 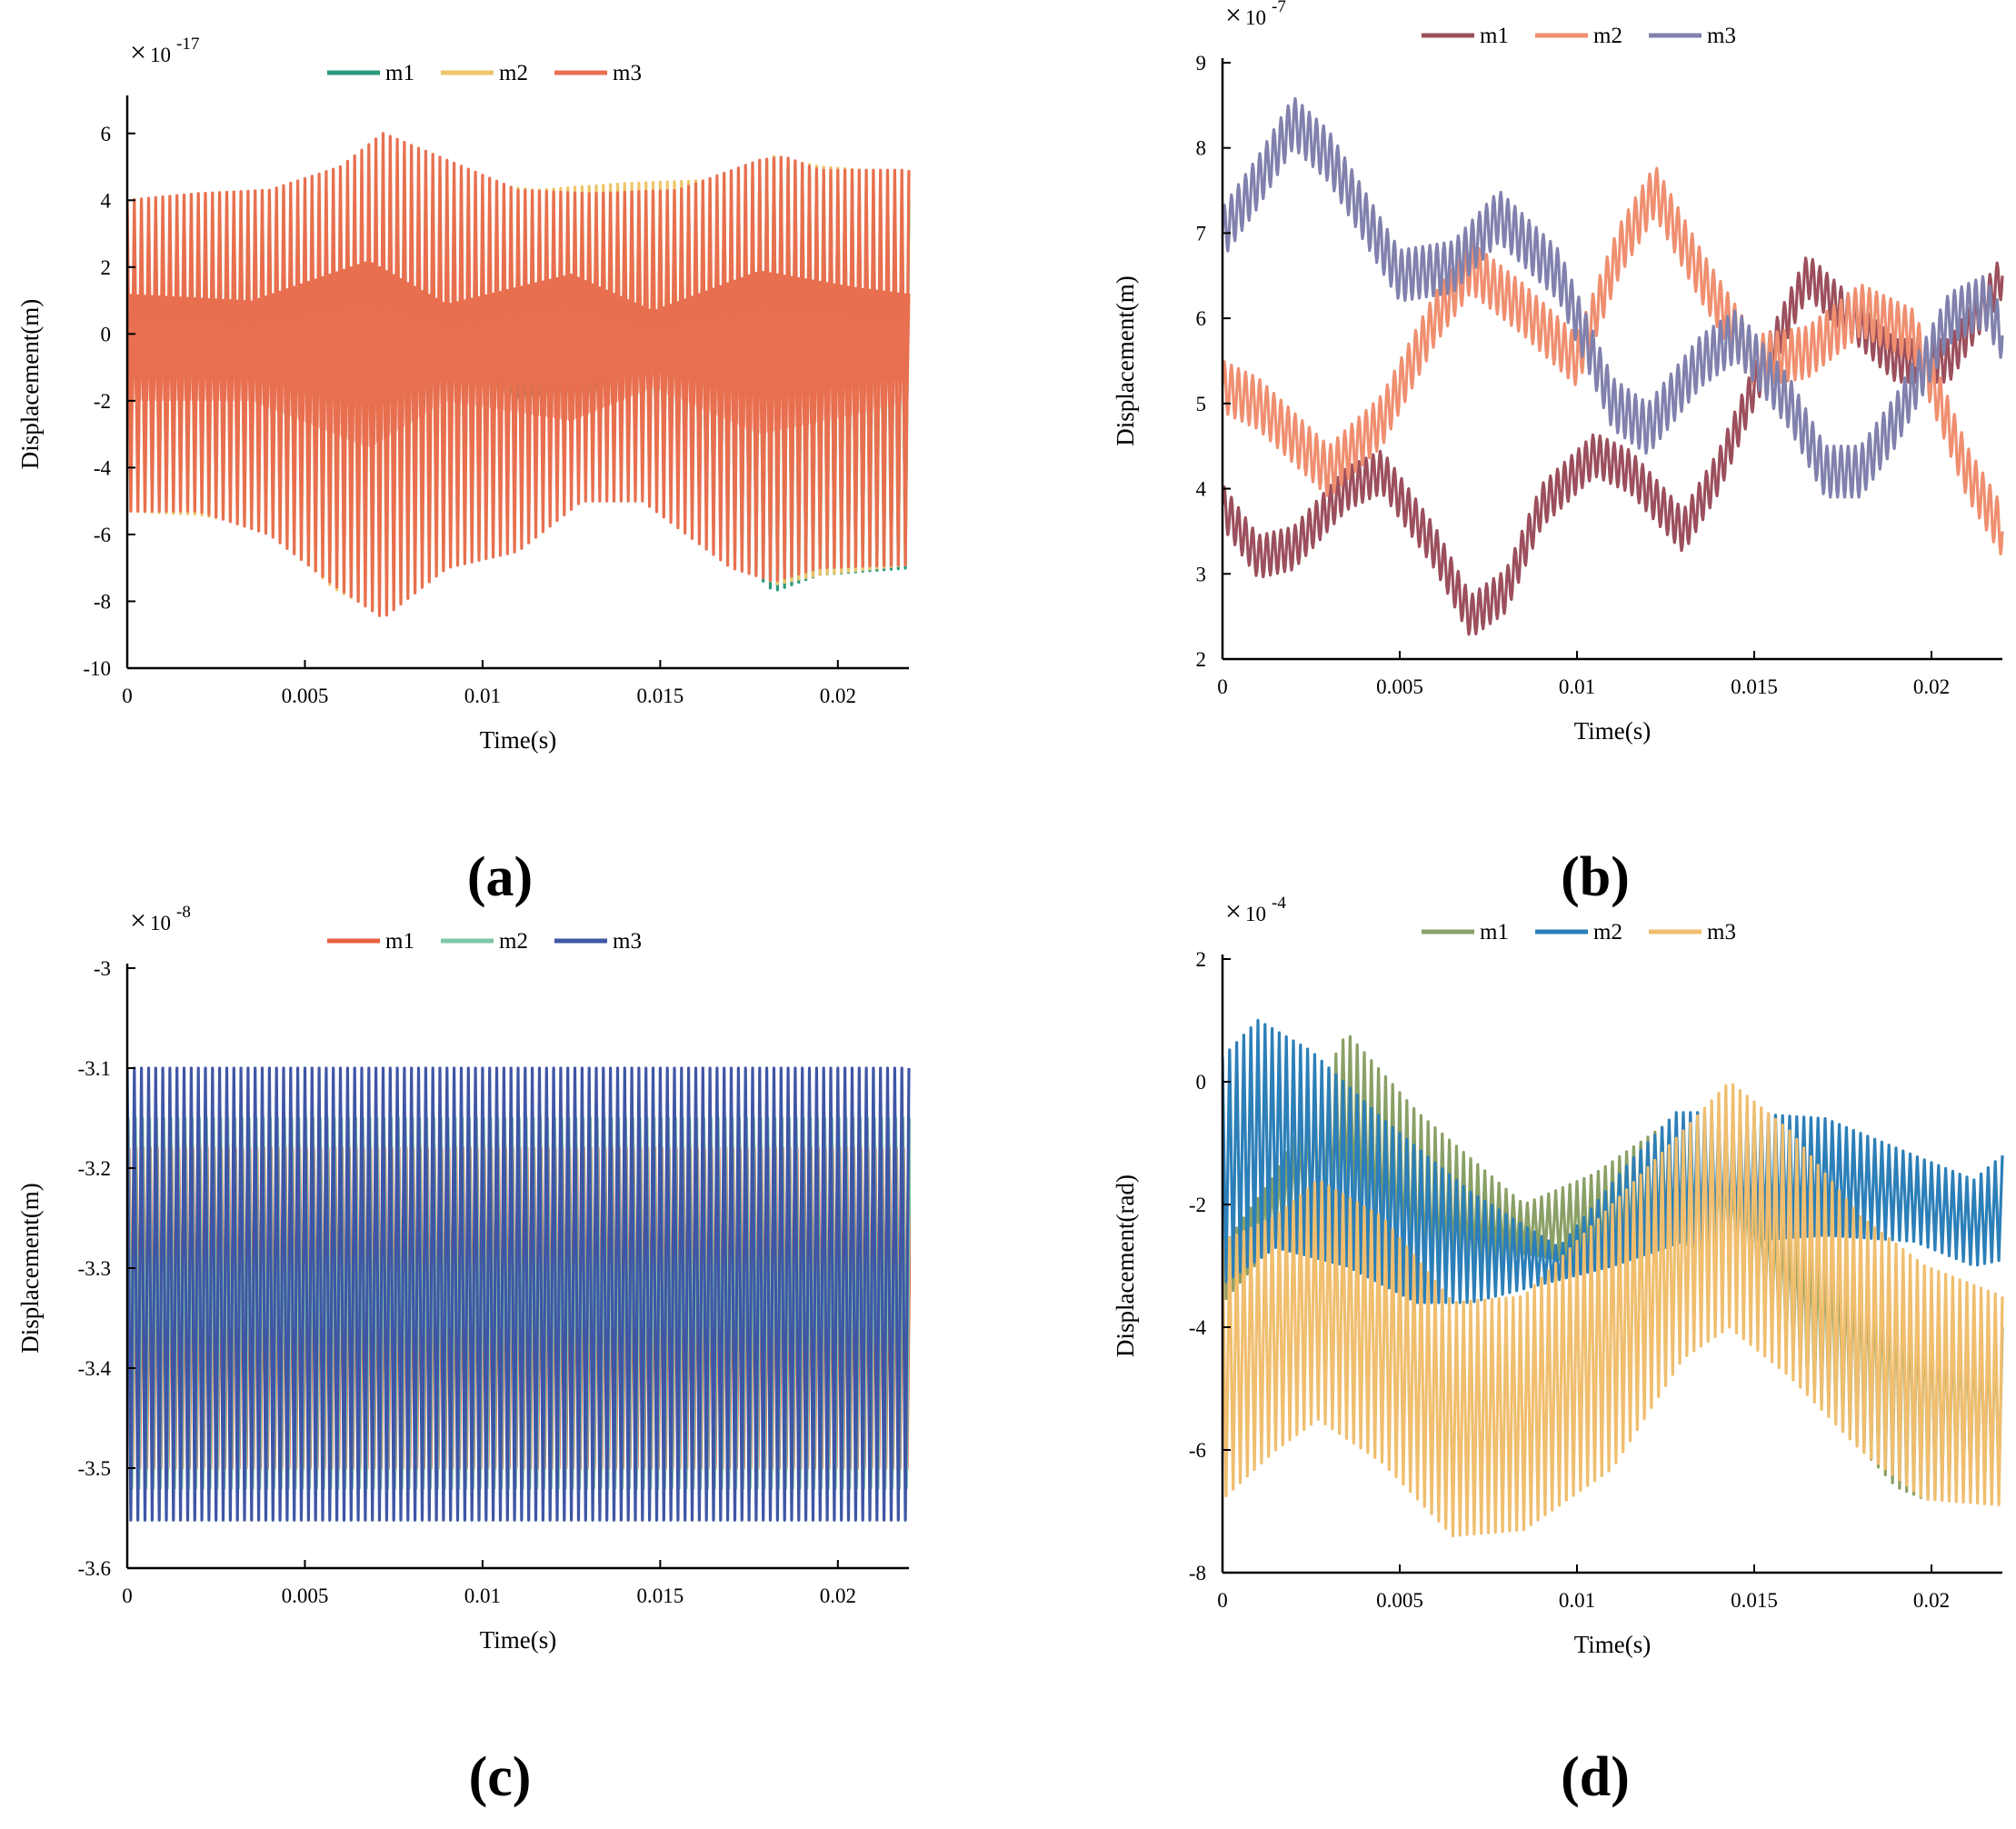 What do you see at coordinates (95, 1469) in the screenshot?
I see `y-tick-label: -3.5` at bounding box center [95, 1469].